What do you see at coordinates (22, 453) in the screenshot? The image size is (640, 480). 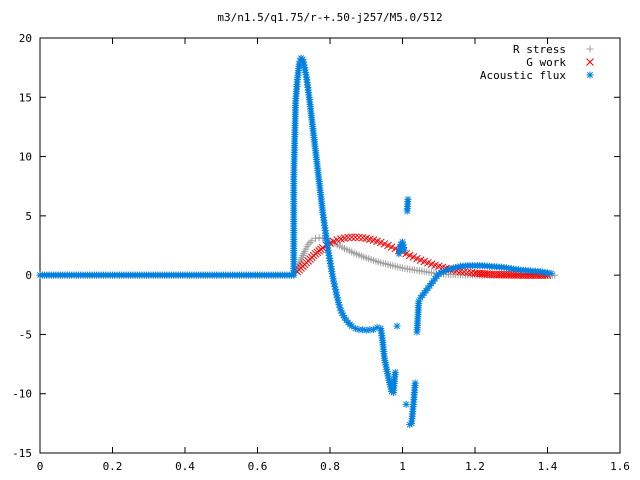 I see `y-tick-label: -15` at bounding box center [22, 453].